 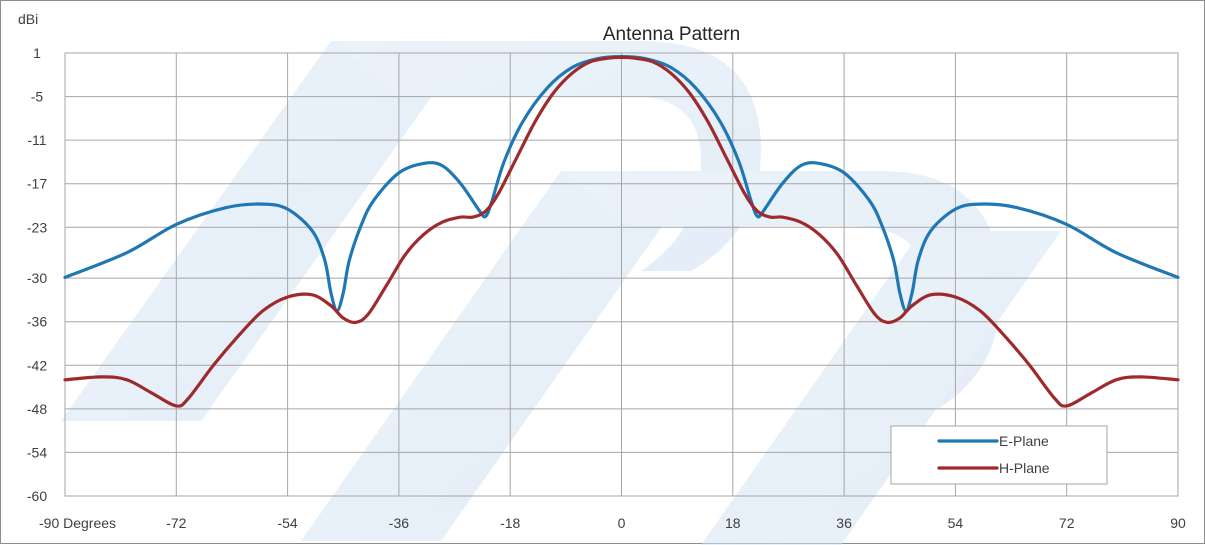 What do you see at coordinates (37, 278) in the screenshot?
I see `y-tick-label: -30` at bounding box center [37, 278].